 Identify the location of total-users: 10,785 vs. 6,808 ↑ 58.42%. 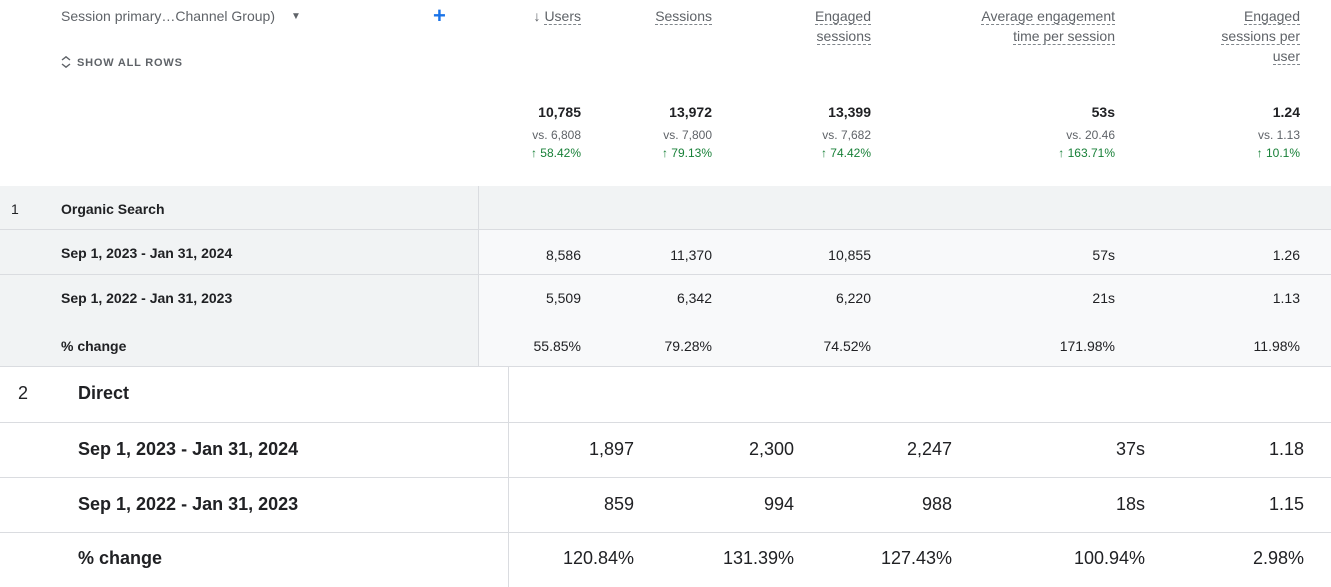
(556, 132).